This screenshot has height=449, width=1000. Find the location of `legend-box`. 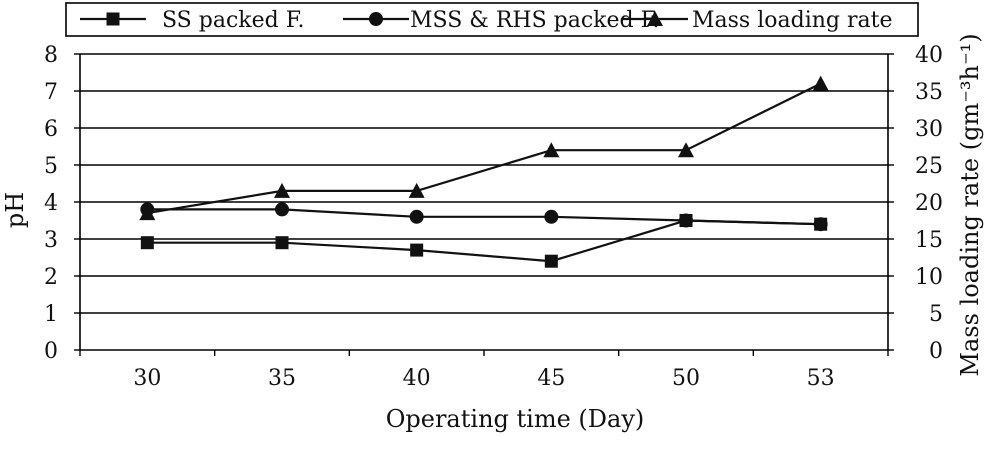

legend-box is located at coordinates (492, 19).